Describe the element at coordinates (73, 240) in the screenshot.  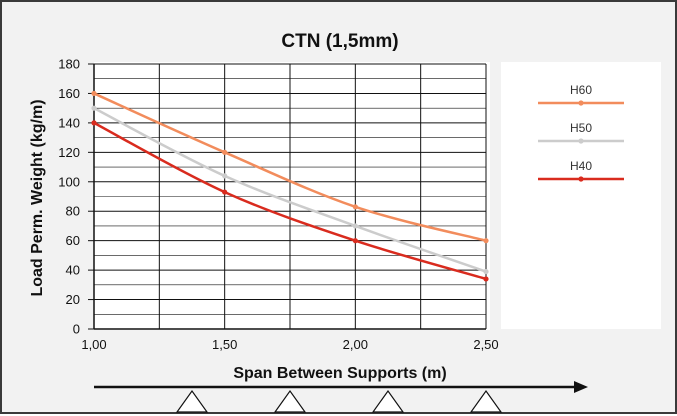
I see `y-tick-label: 60` at that location.